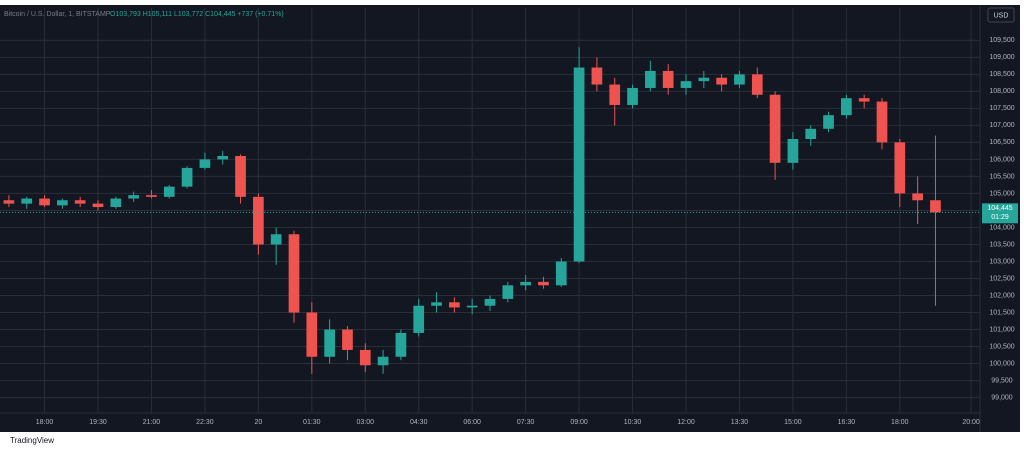  Describe the element at coordinates (1001, 40) in the screenshot. I see `y-tick-label: 109,500` at that location.